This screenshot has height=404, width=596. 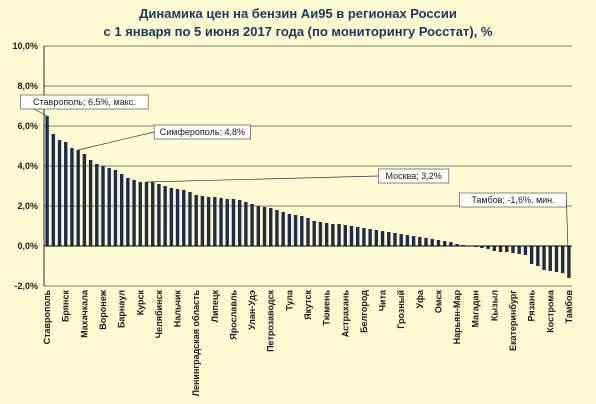 What do you see at coordinates (271, 321) in the screenshot?
I see `category-label: Петрозаводск` at bounding box center [271, 321].